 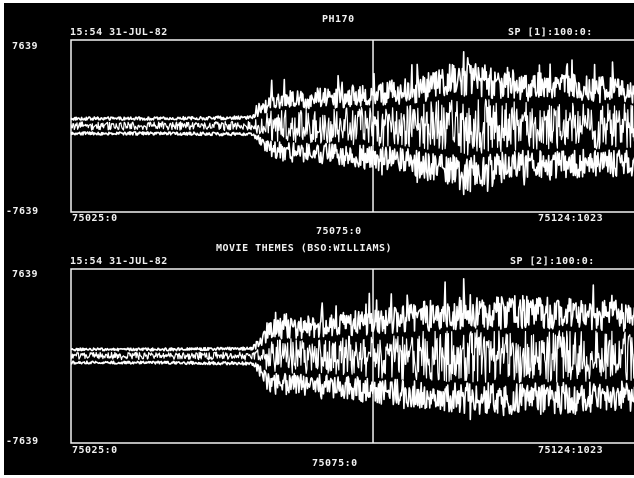 I want to click on panel-2-x-left-label: 75025:0, so click(x=95, y=450).